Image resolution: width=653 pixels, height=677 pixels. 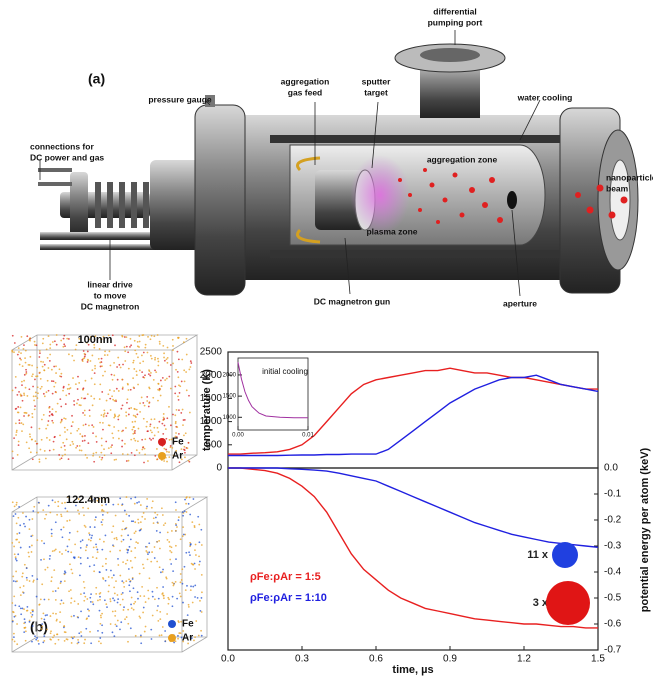 What do you see at coordinates (230, 397) in the screenshot?
I see `y-tick-label: 1500` at bounding box center [230, 397].